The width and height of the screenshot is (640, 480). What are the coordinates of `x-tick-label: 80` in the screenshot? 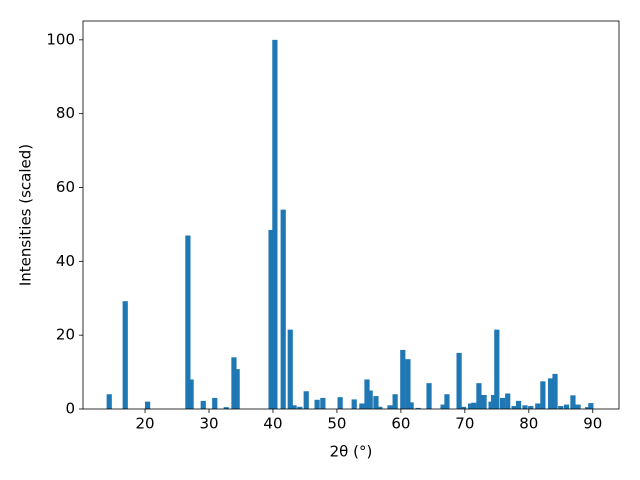 It's located at (528, 424).